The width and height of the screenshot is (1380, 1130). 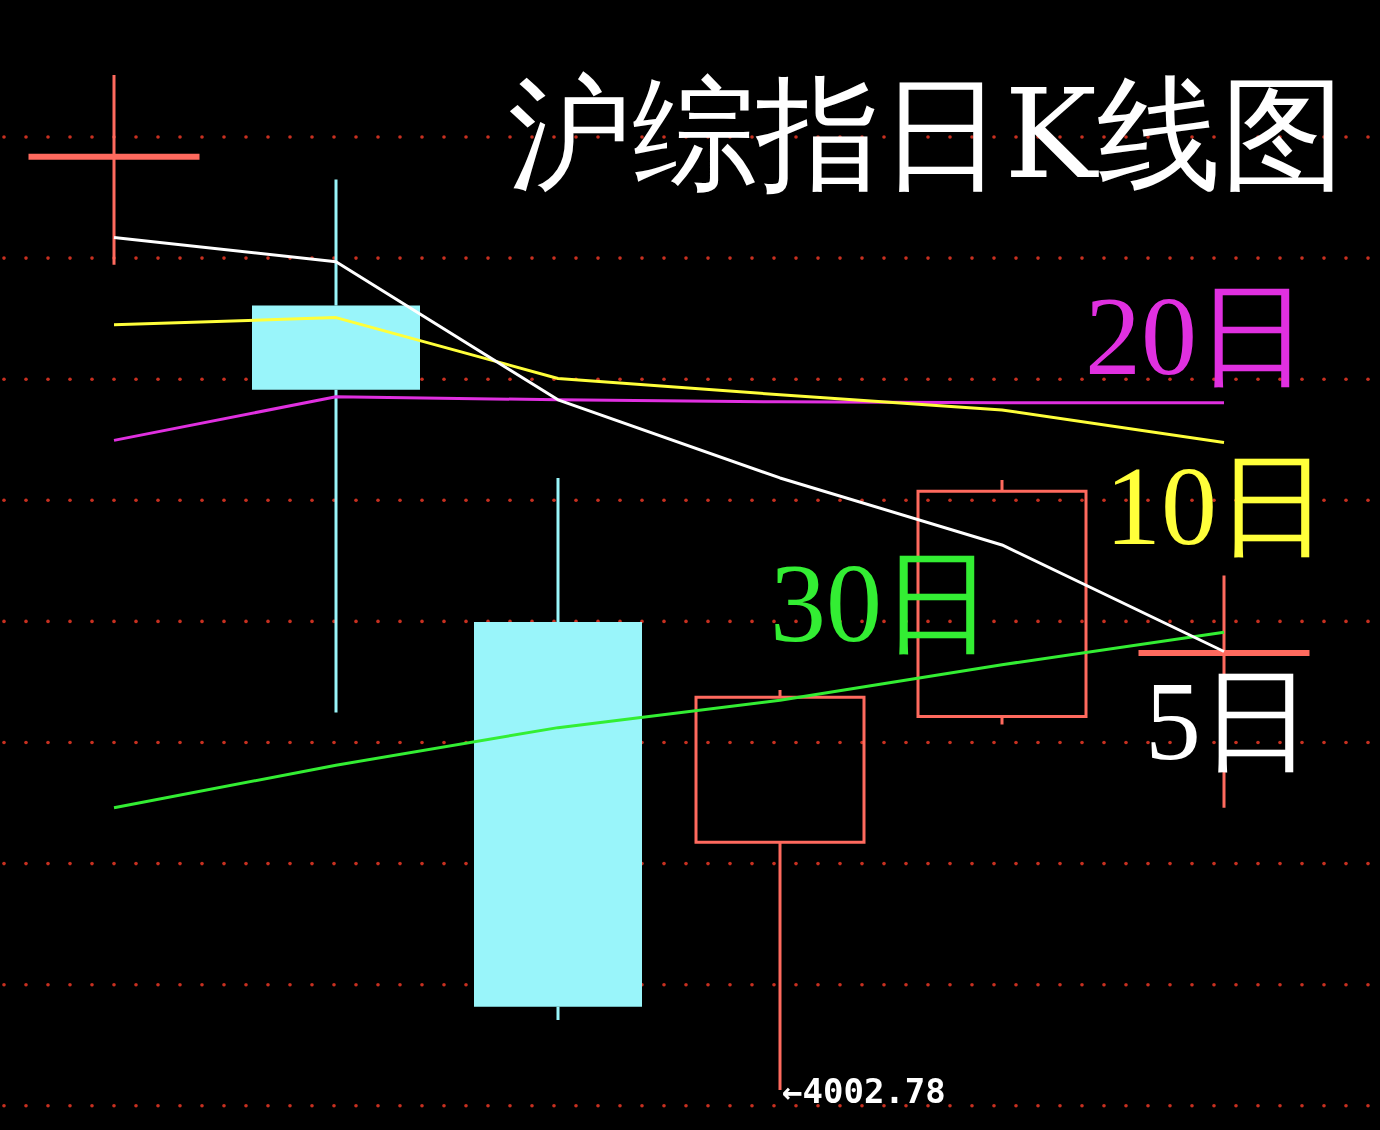 What do you see at coordinates (1197, 336) in the screenshot?
I see `series-label: 20日` at bounding box center [1197, 336].